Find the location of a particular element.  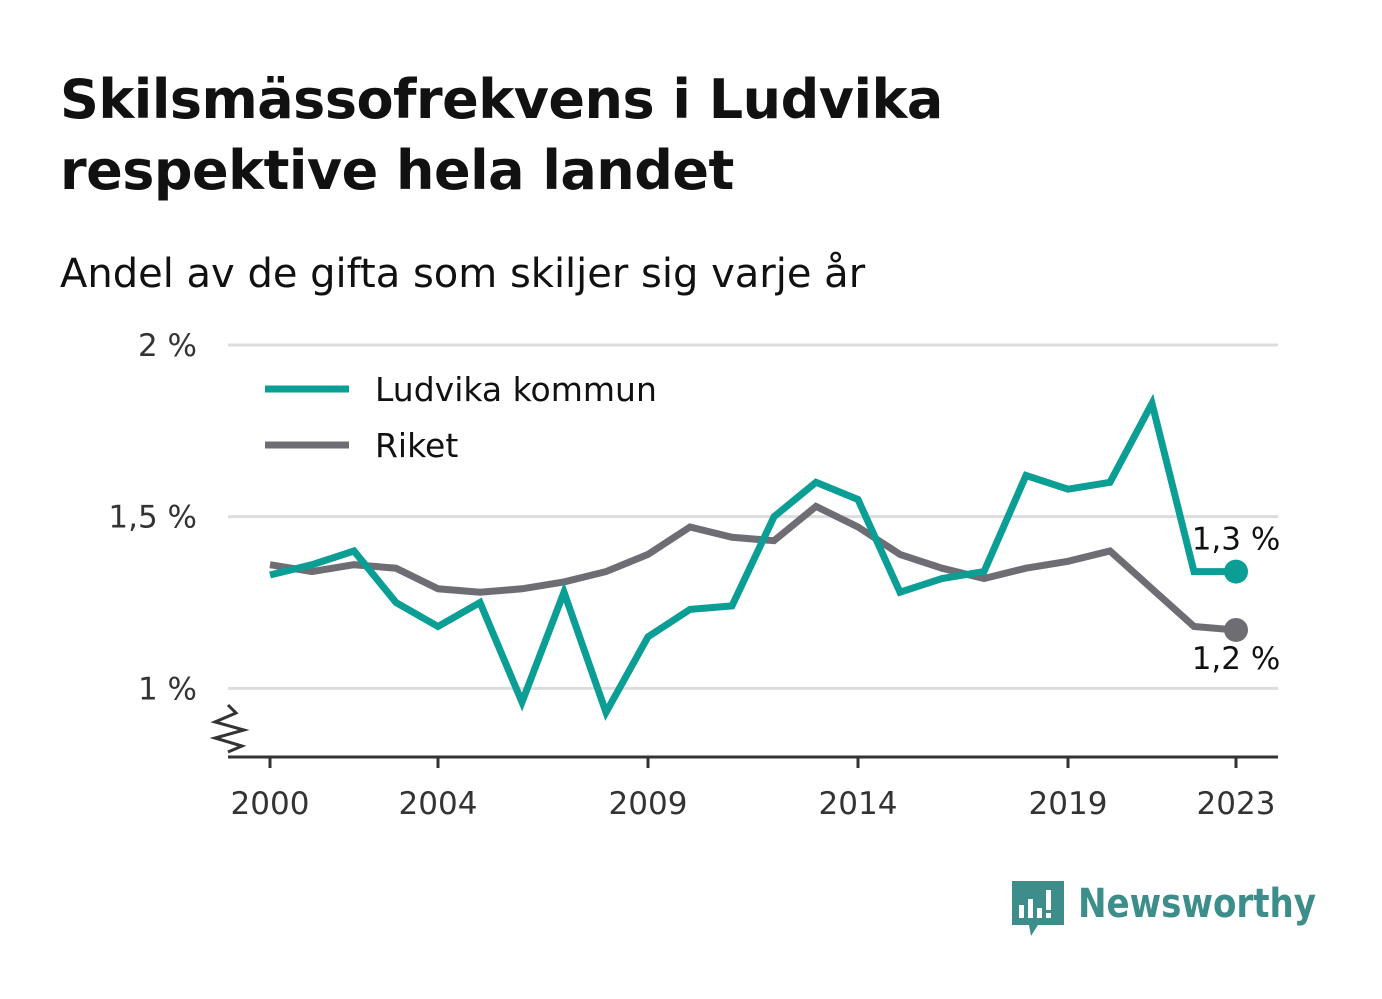

x-axis-ticks: 2000 2004 2009 2014 2019 2023 is located at coordinates (753, 804).